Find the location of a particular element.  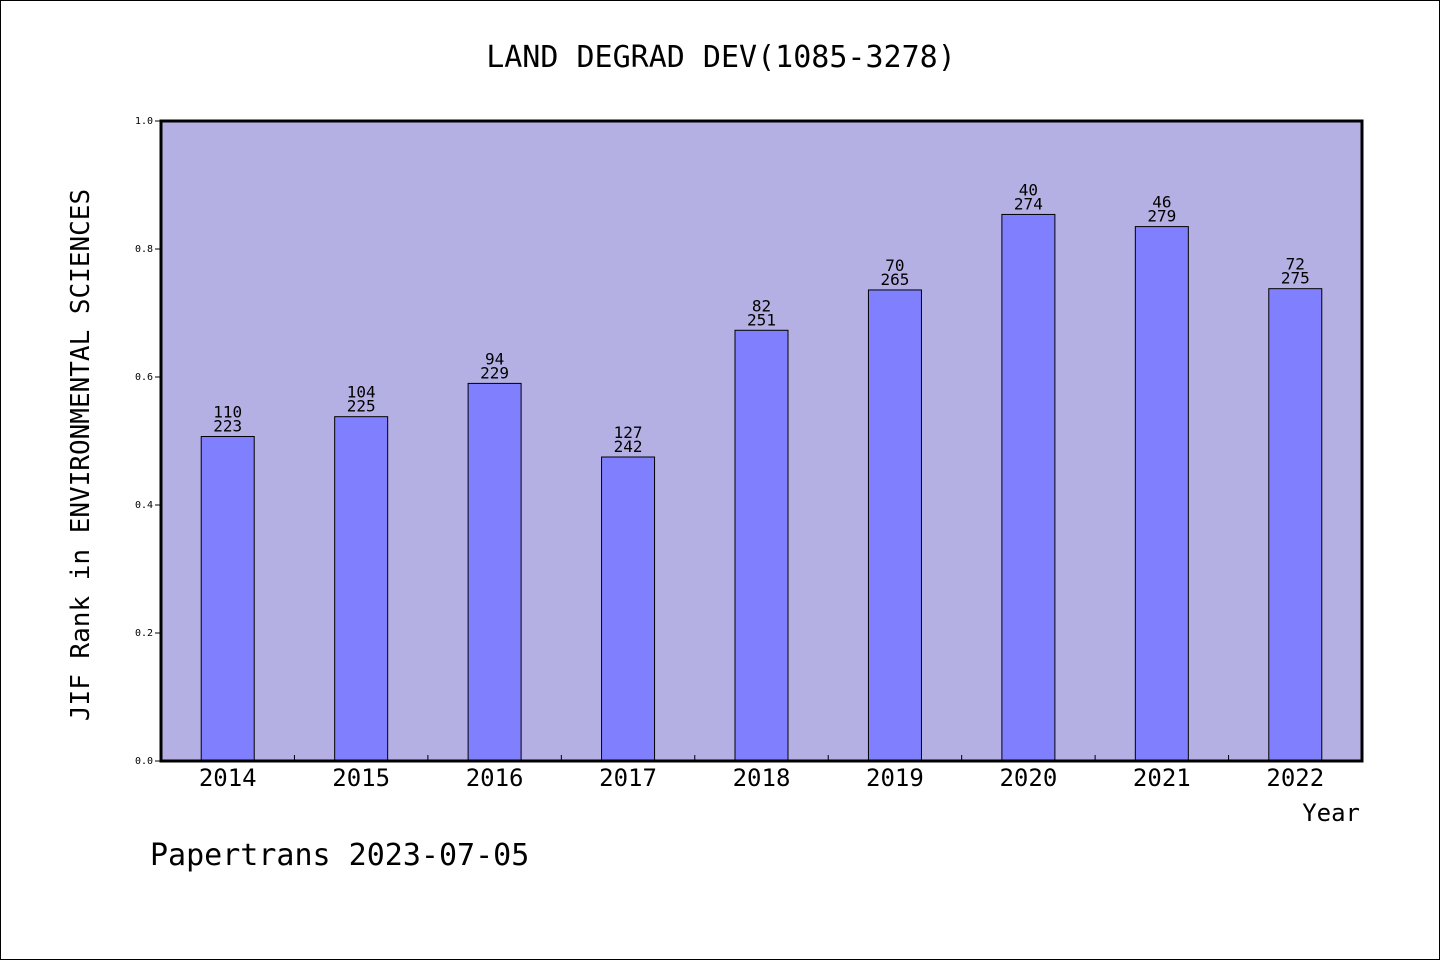

y-tick-label: 0.0 is located at coordinates (144, 761).